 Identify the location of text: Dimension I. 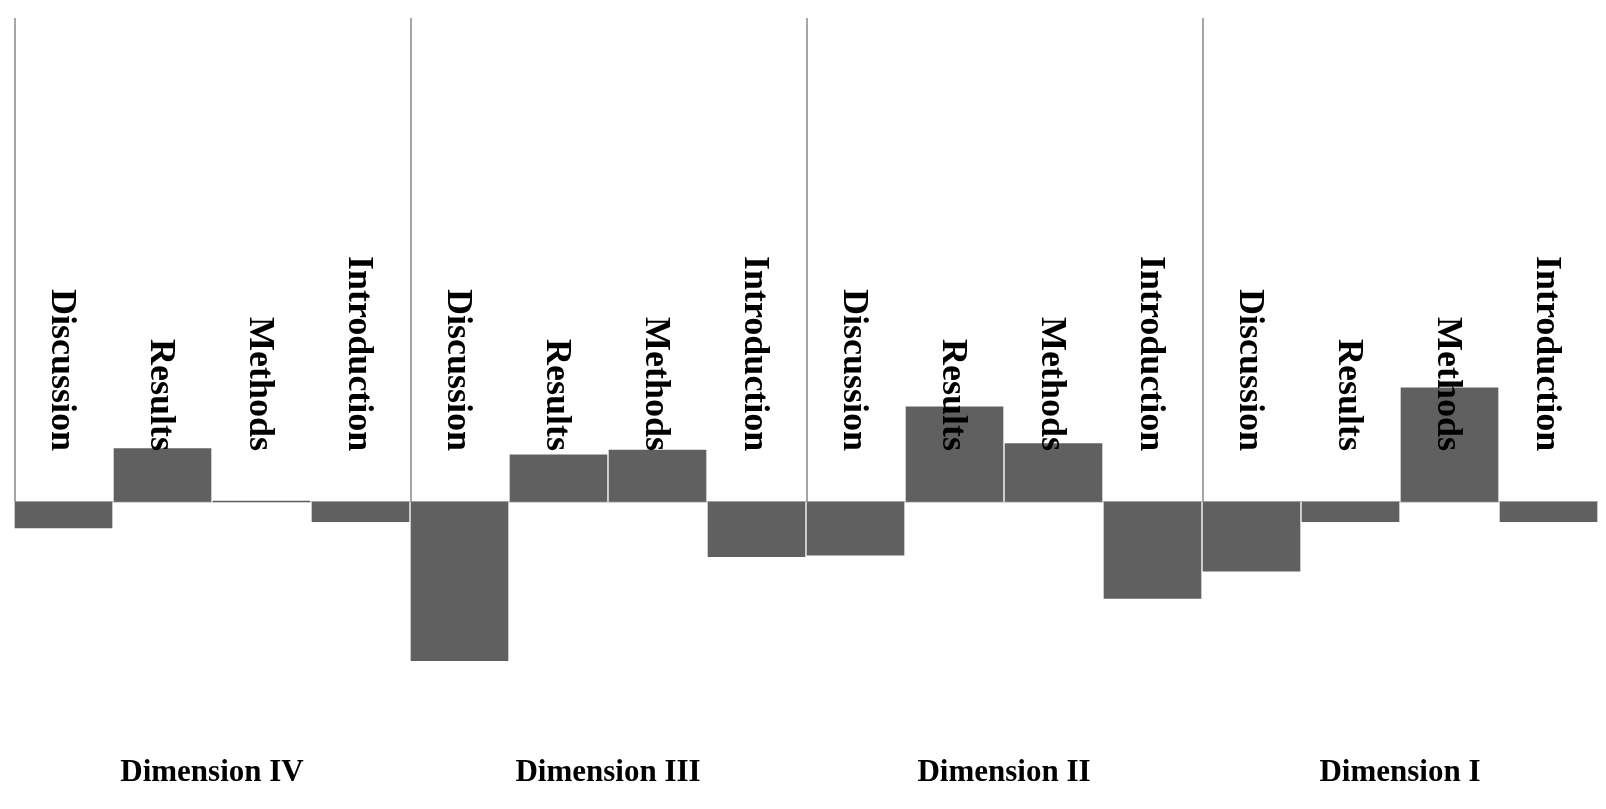
(1400, 771).